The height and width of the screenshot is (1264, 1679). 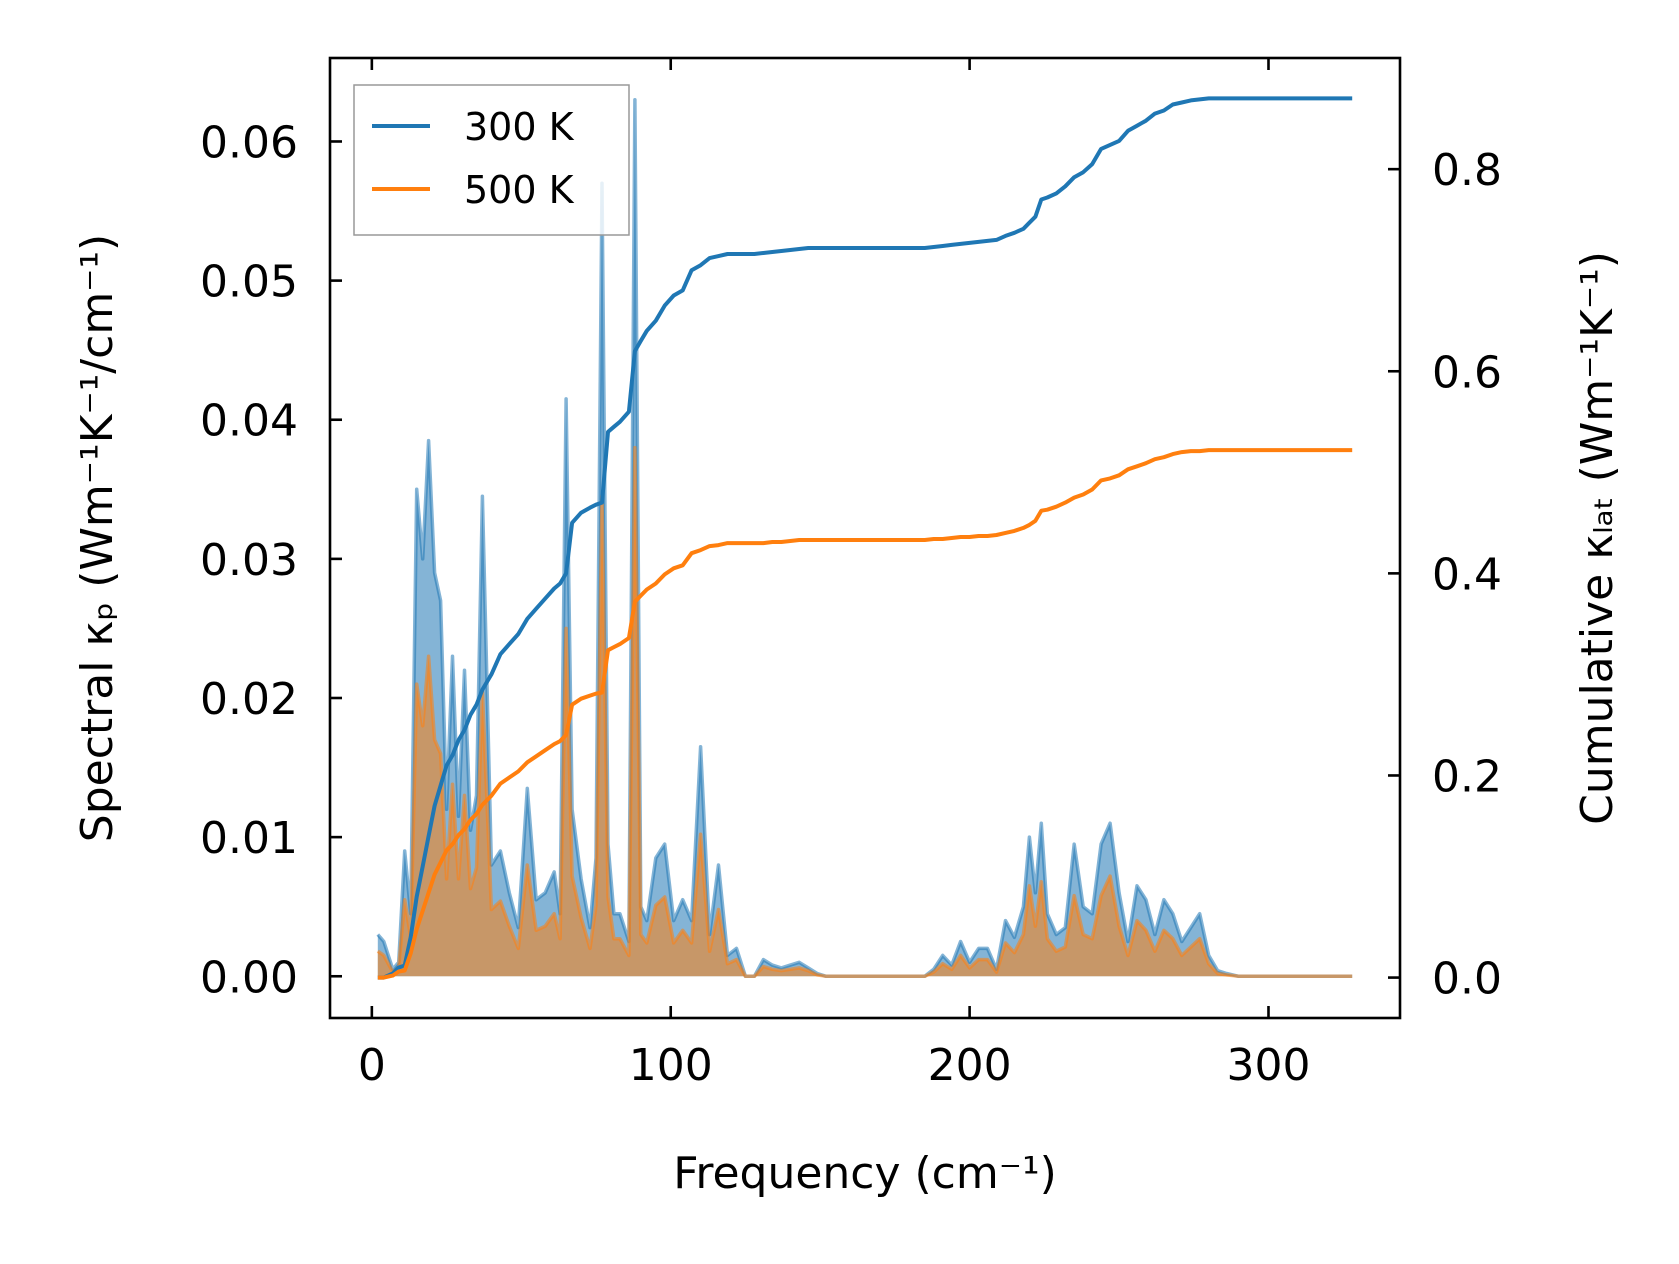 What do you see at coordinates (1467, 776) in the screenshot?
I see `y-tick-label-right: 0.2` at bounding box center [1467, 776].